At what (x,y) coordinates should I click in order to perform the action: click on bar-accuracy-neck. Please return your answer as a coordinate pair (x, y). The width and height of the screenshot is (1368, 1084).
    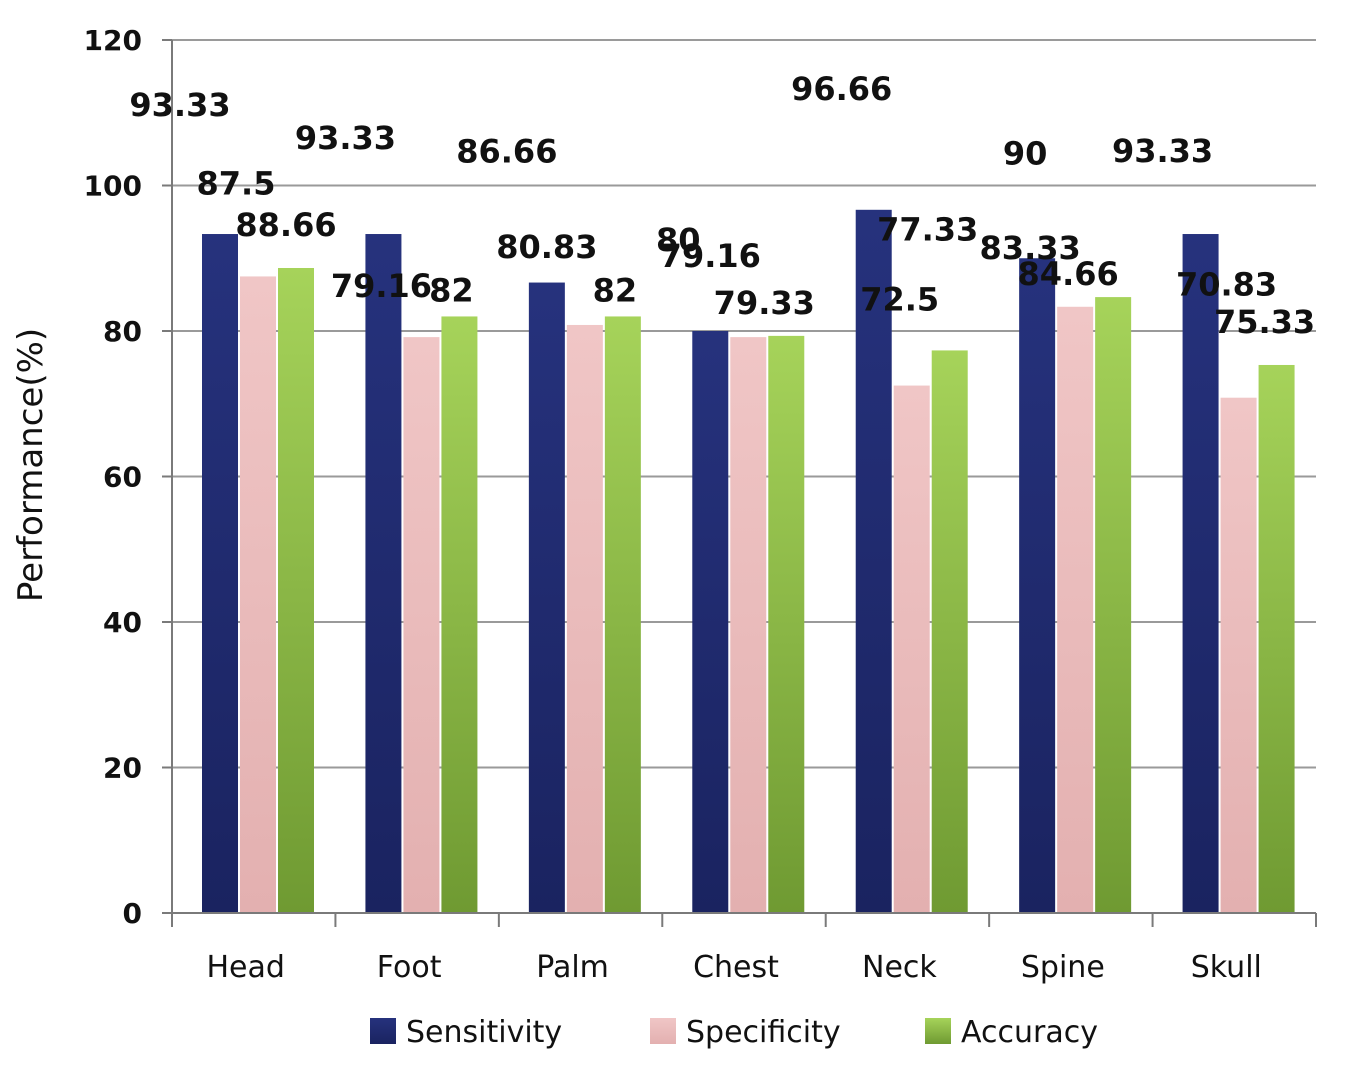
    Looking at the image, I should click on (949, 631).